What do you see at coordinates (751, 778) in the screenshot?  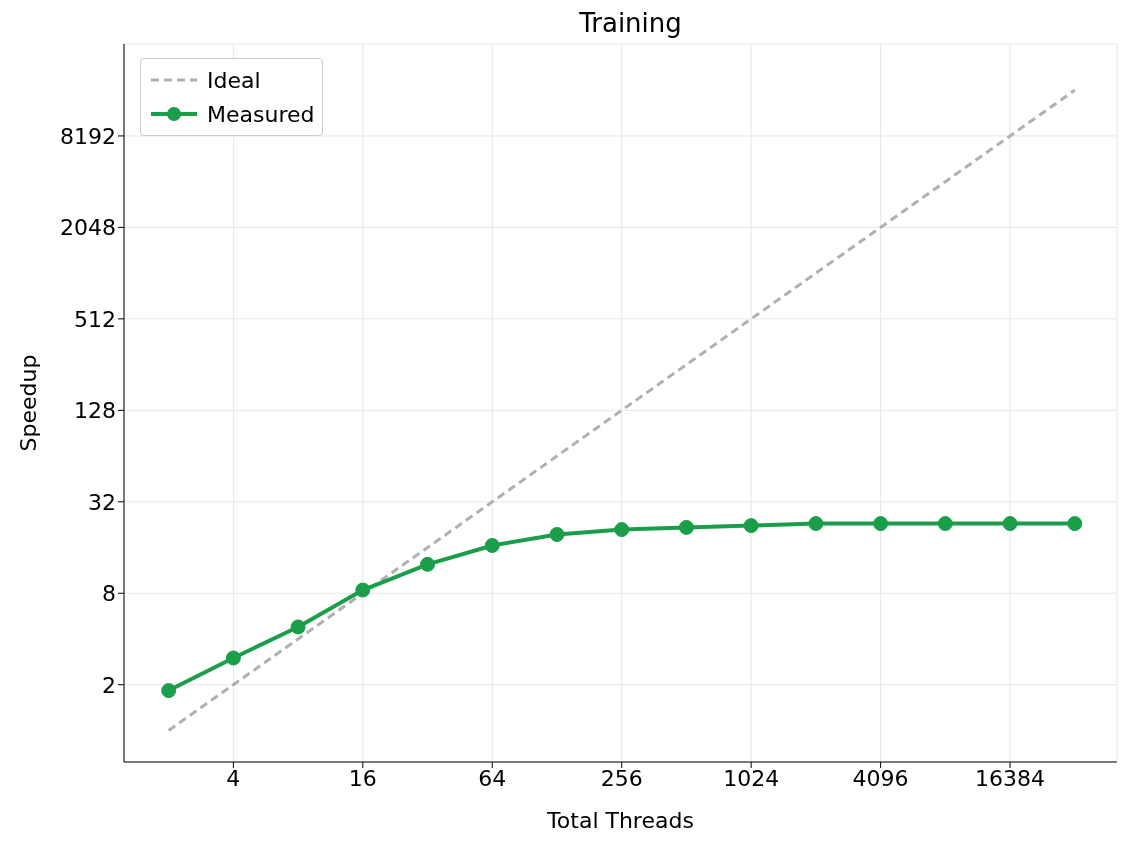 I see `x-tick-label: 1024` at bounding box center [751, 778].